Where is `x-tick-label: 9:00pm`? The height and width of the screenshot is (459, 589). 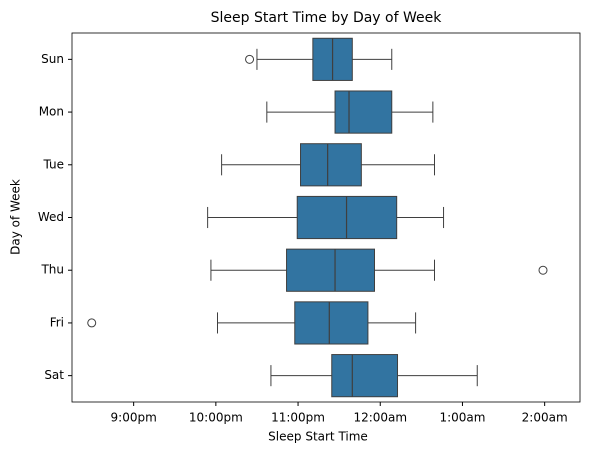
x-tick-label: 9:00pm is located at coordinates (134, 418).